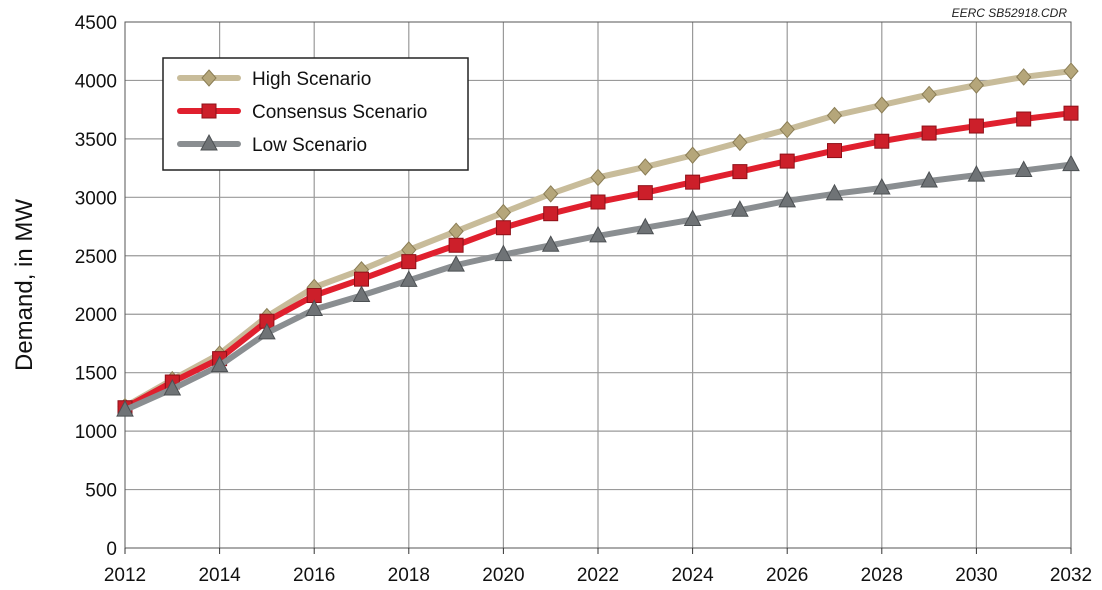 The height and width of the screenshot is (590, 1102). Describe the element at coordinates (311, 79) in the screenshot. I see `legend-label: High Scenario` at that location.